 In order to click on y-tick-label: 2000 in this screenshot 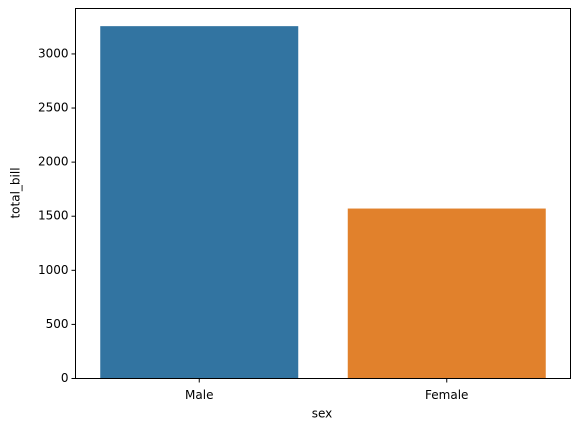, I will do `click(53, 162)`.